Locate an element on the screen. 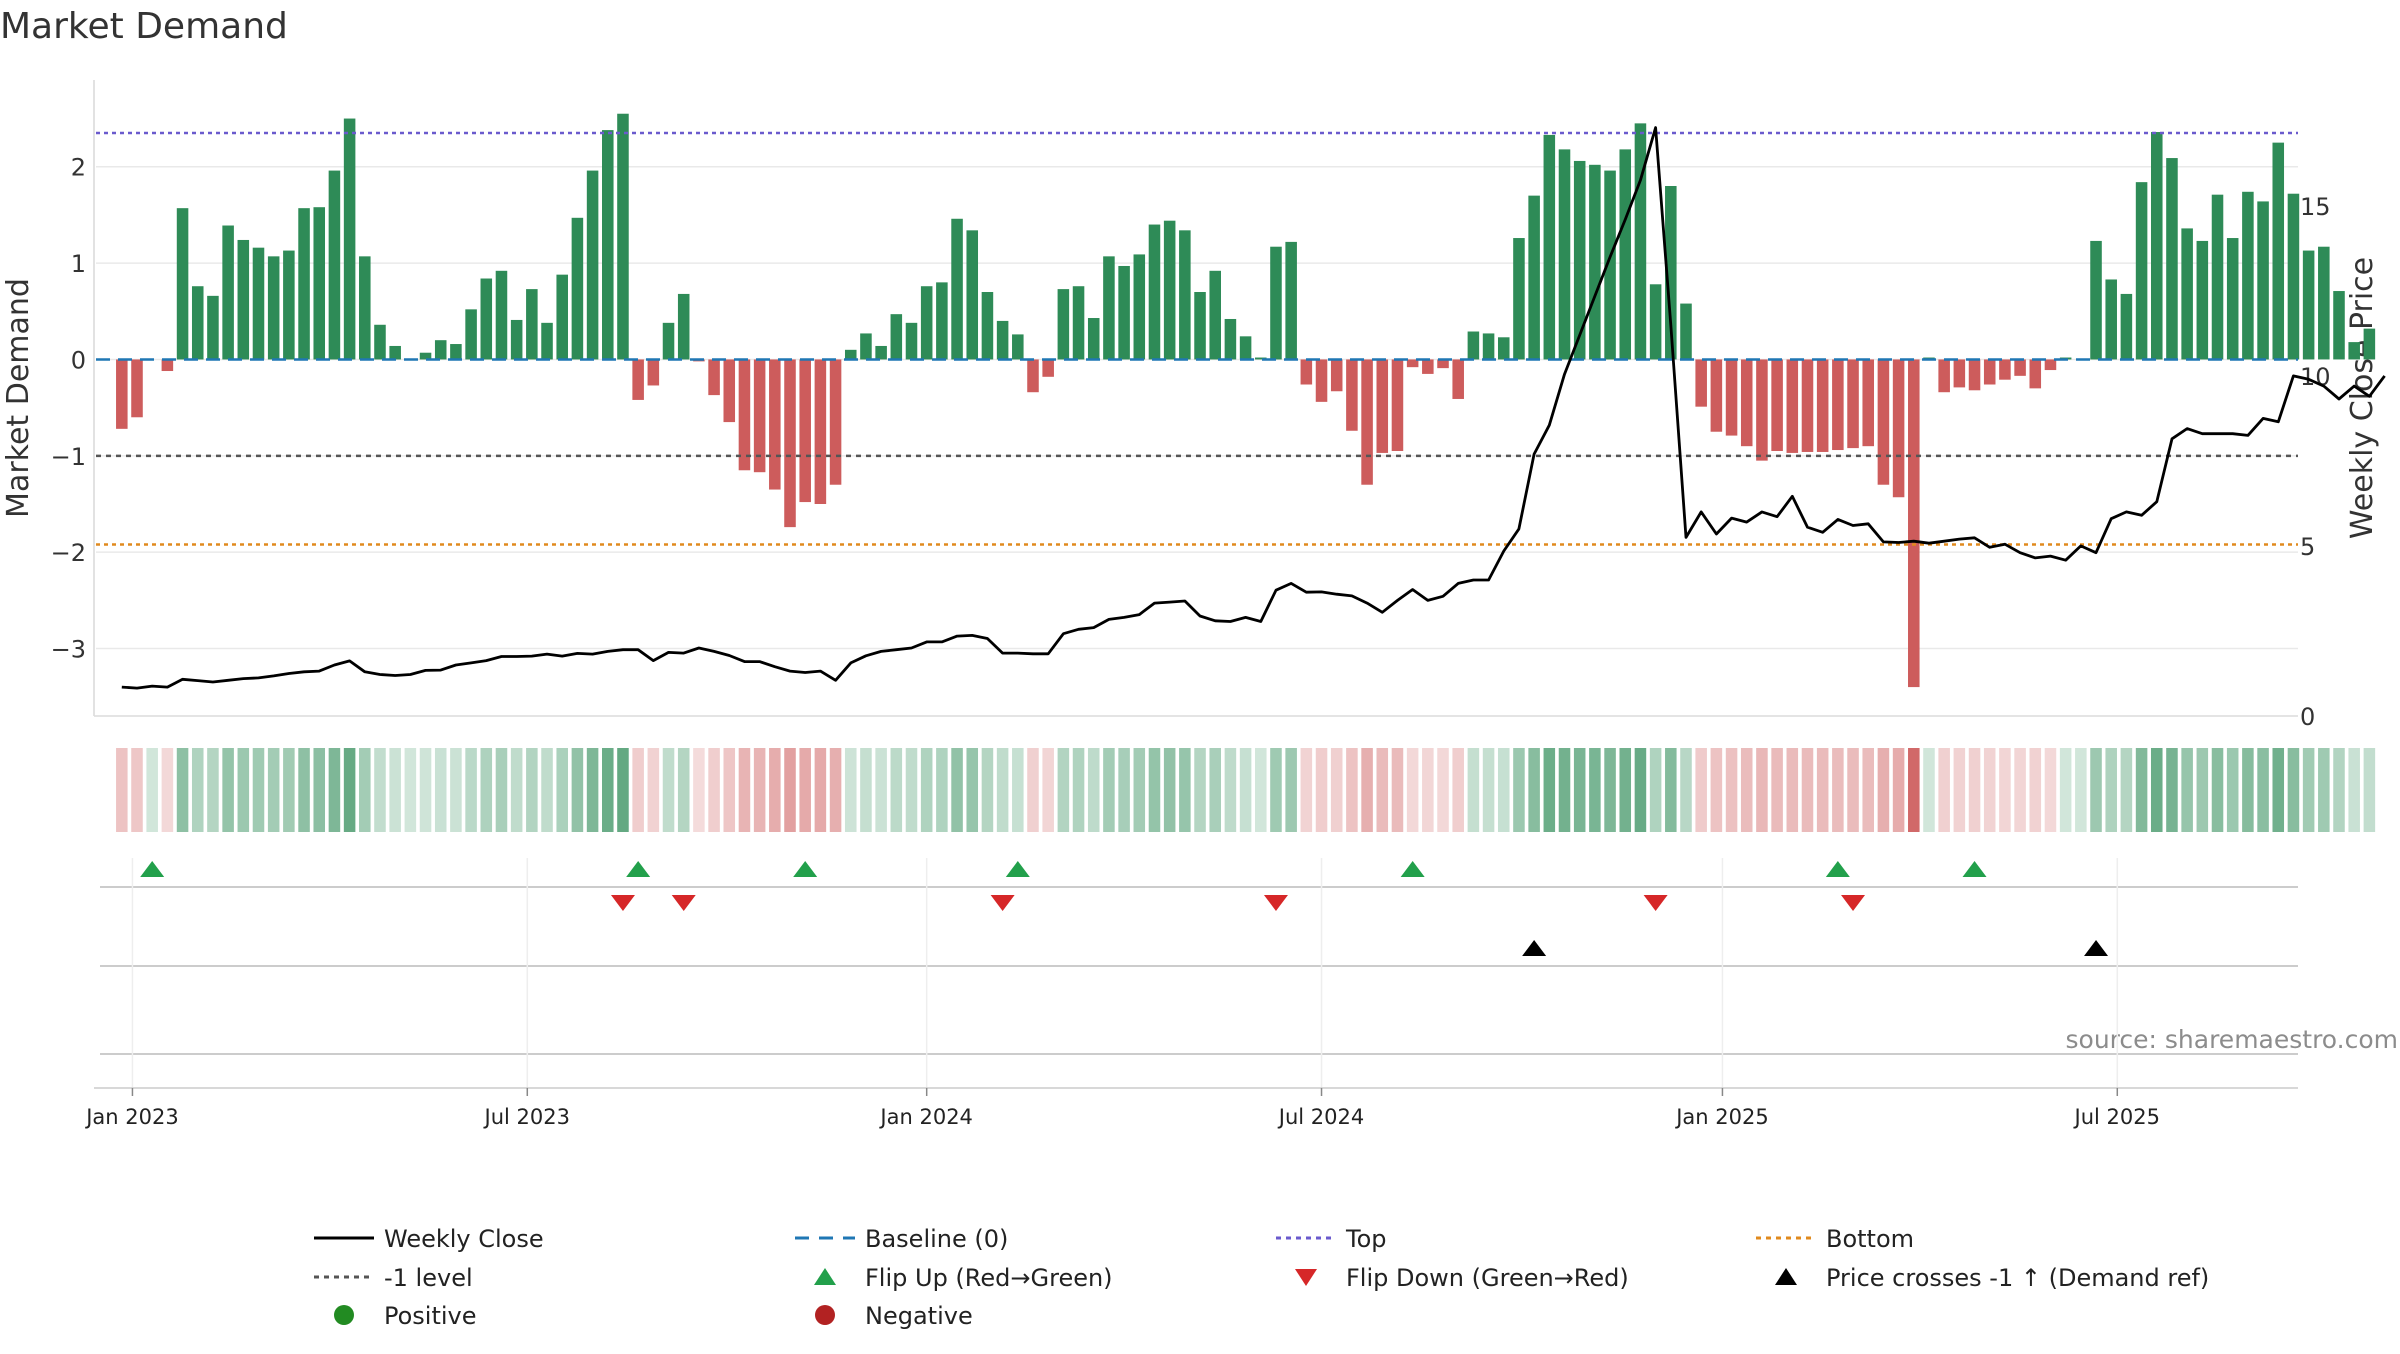 The height and width of the screenshot is (1354, 2400). legend-label: Negative is located at coordinates (919, 1316).